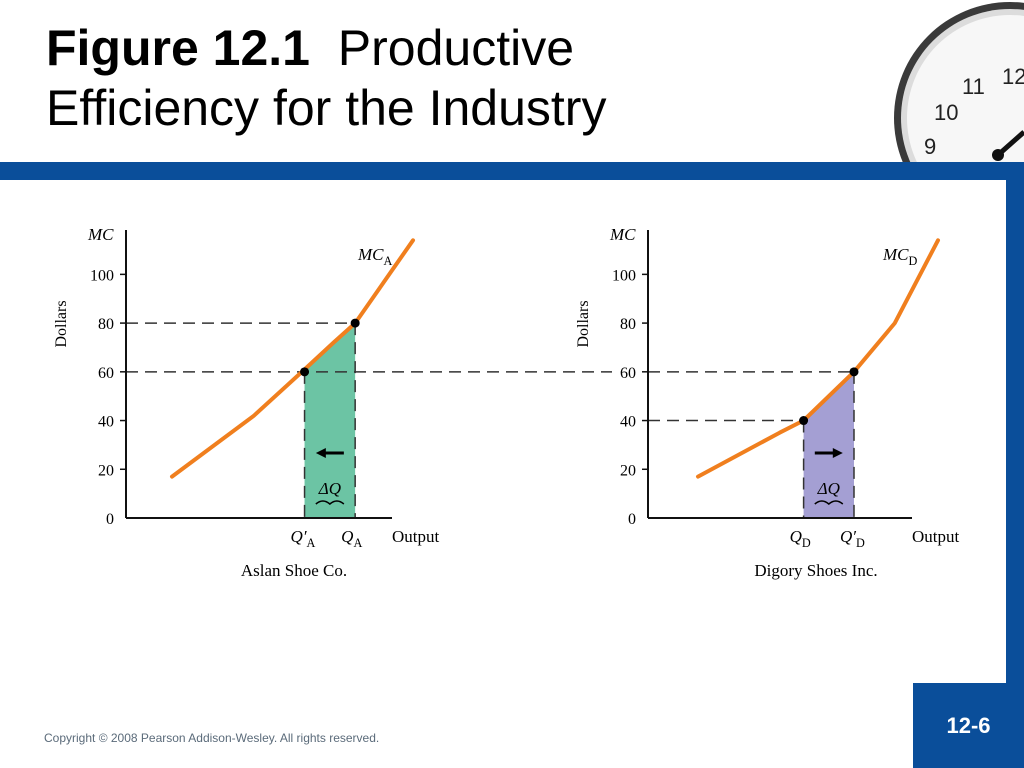  I want to click on mc-curve-label: MCD, so click(900, 256).